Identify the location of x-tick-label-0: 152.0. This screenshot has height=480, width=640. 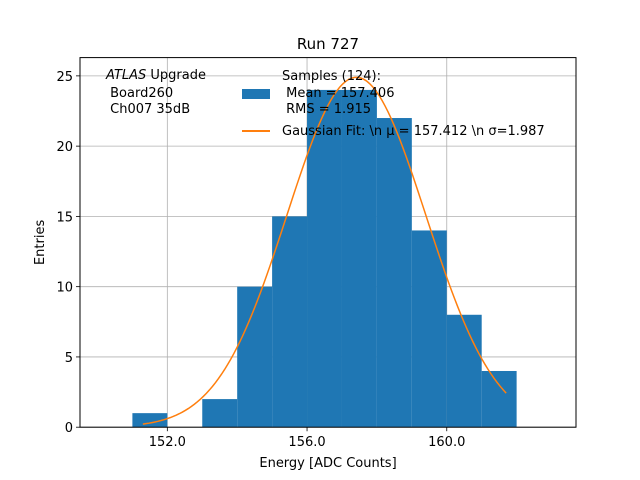
(167, 442).